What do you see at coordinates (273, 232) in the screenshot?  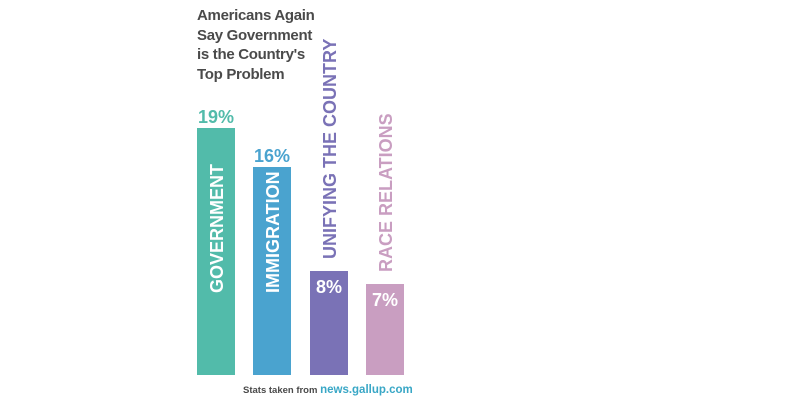 I see `category-label: IMMIGRATION` at bounding box center [273, 232].